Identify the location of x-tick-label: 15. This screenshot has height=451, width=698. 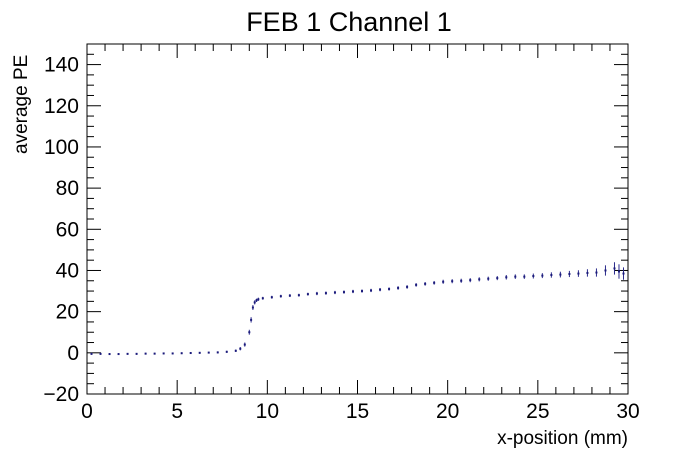
(357, 411).